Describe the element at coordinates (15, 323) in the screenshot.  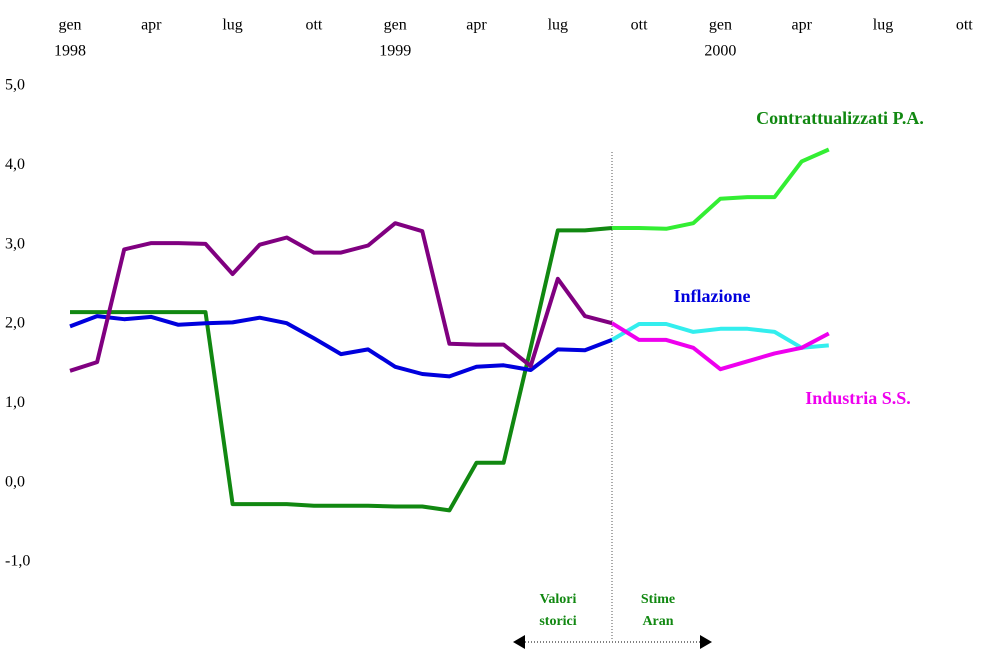
I see `y-tick-label: 2,0` at that location.